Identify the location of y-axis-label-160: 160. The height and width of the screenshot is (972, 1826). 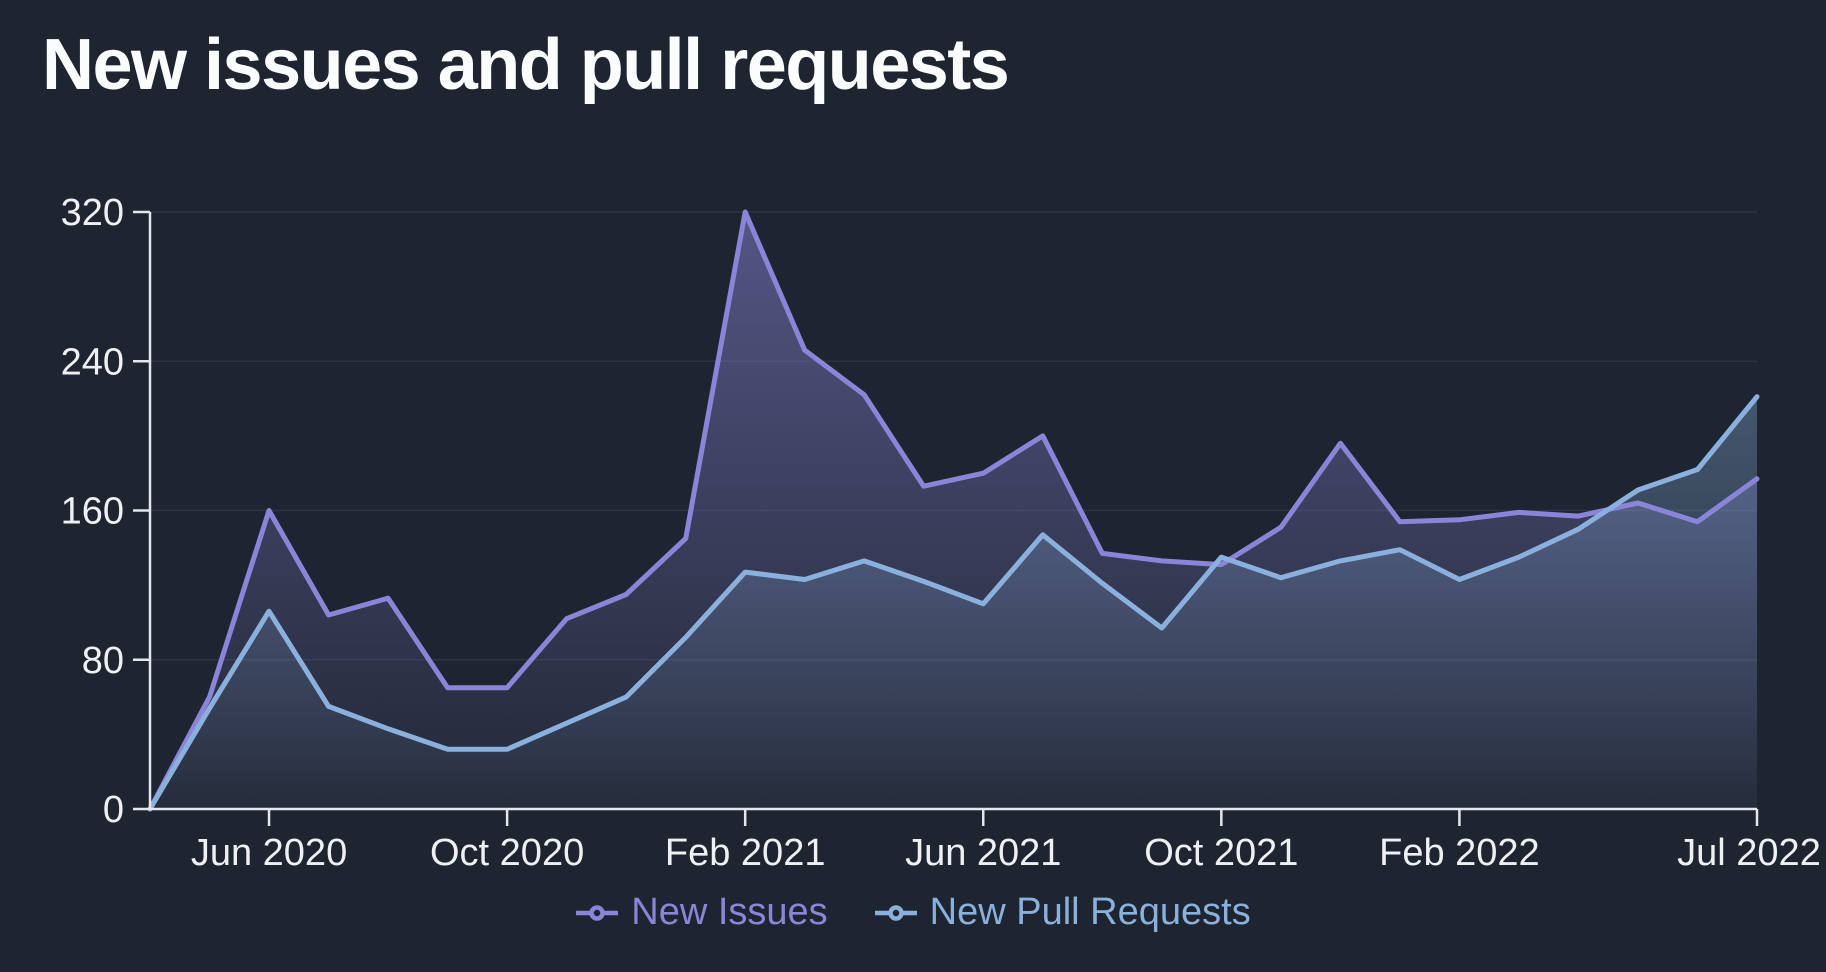
(92, 512).